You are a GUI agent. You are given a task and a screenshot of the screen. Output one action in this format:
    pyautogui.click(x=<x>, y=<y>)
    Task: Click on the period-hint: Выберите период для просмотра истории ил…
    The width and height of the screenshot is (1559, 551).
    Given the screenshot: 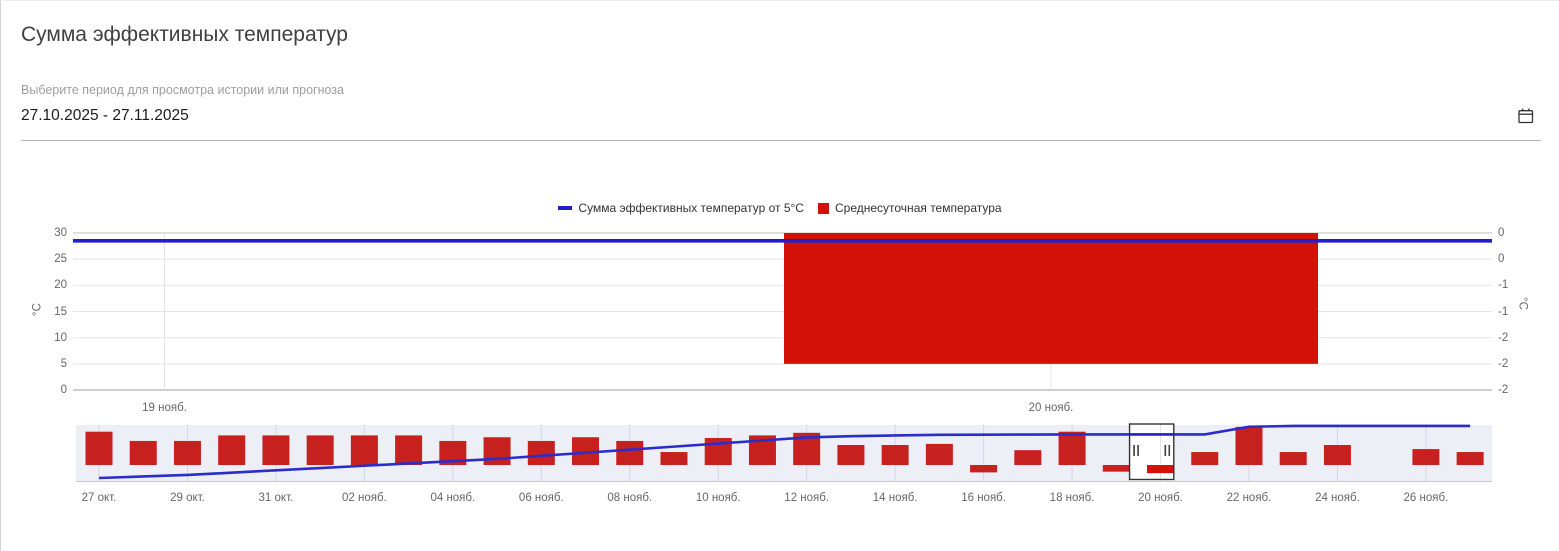 What is the action you would take?
    pyautogui.click(x=182, y=90)
    